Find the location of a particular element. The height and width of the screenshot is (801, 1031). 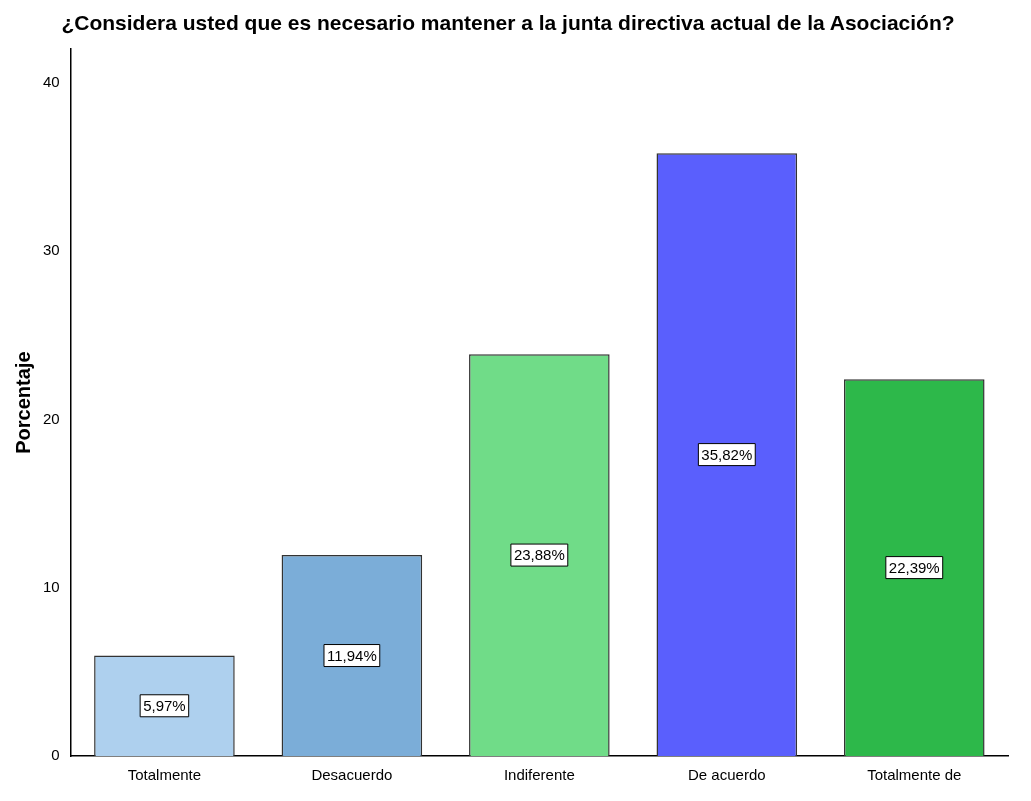

data-label: 35,82% is located at coordinates (727, 454).